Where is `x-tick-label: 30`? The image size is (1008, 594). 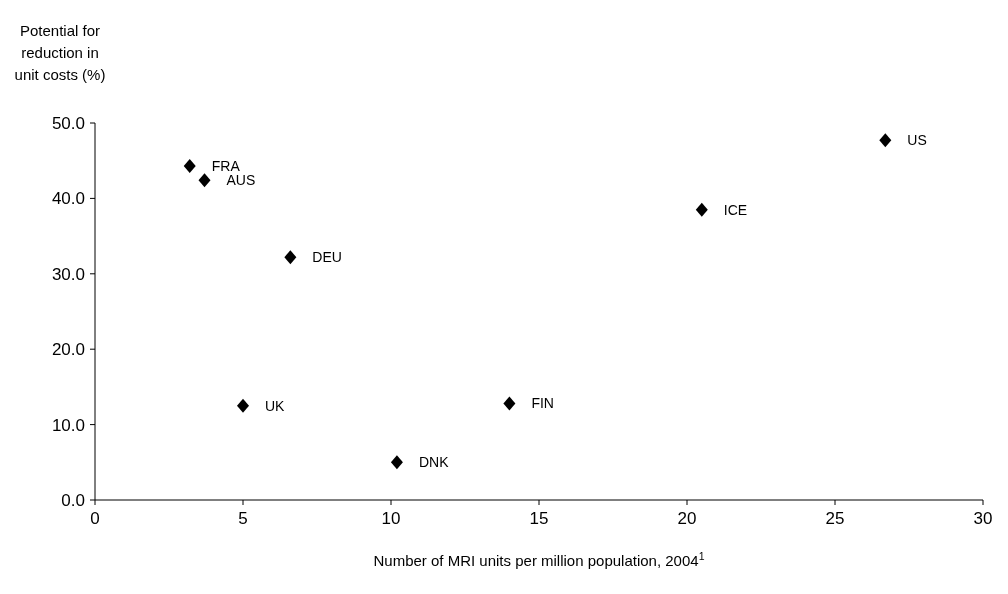 x-tick-label: 30 is located at coordinates (983, 518).